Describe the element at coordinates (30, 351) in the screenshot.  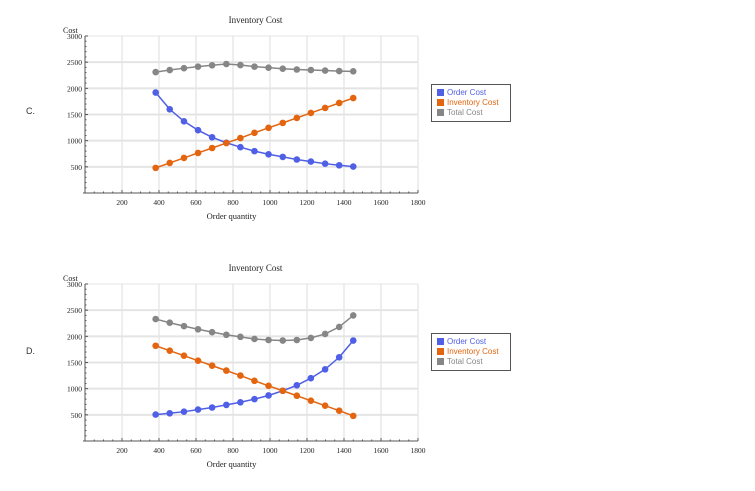
I see `option-label-d: D.` at that location.